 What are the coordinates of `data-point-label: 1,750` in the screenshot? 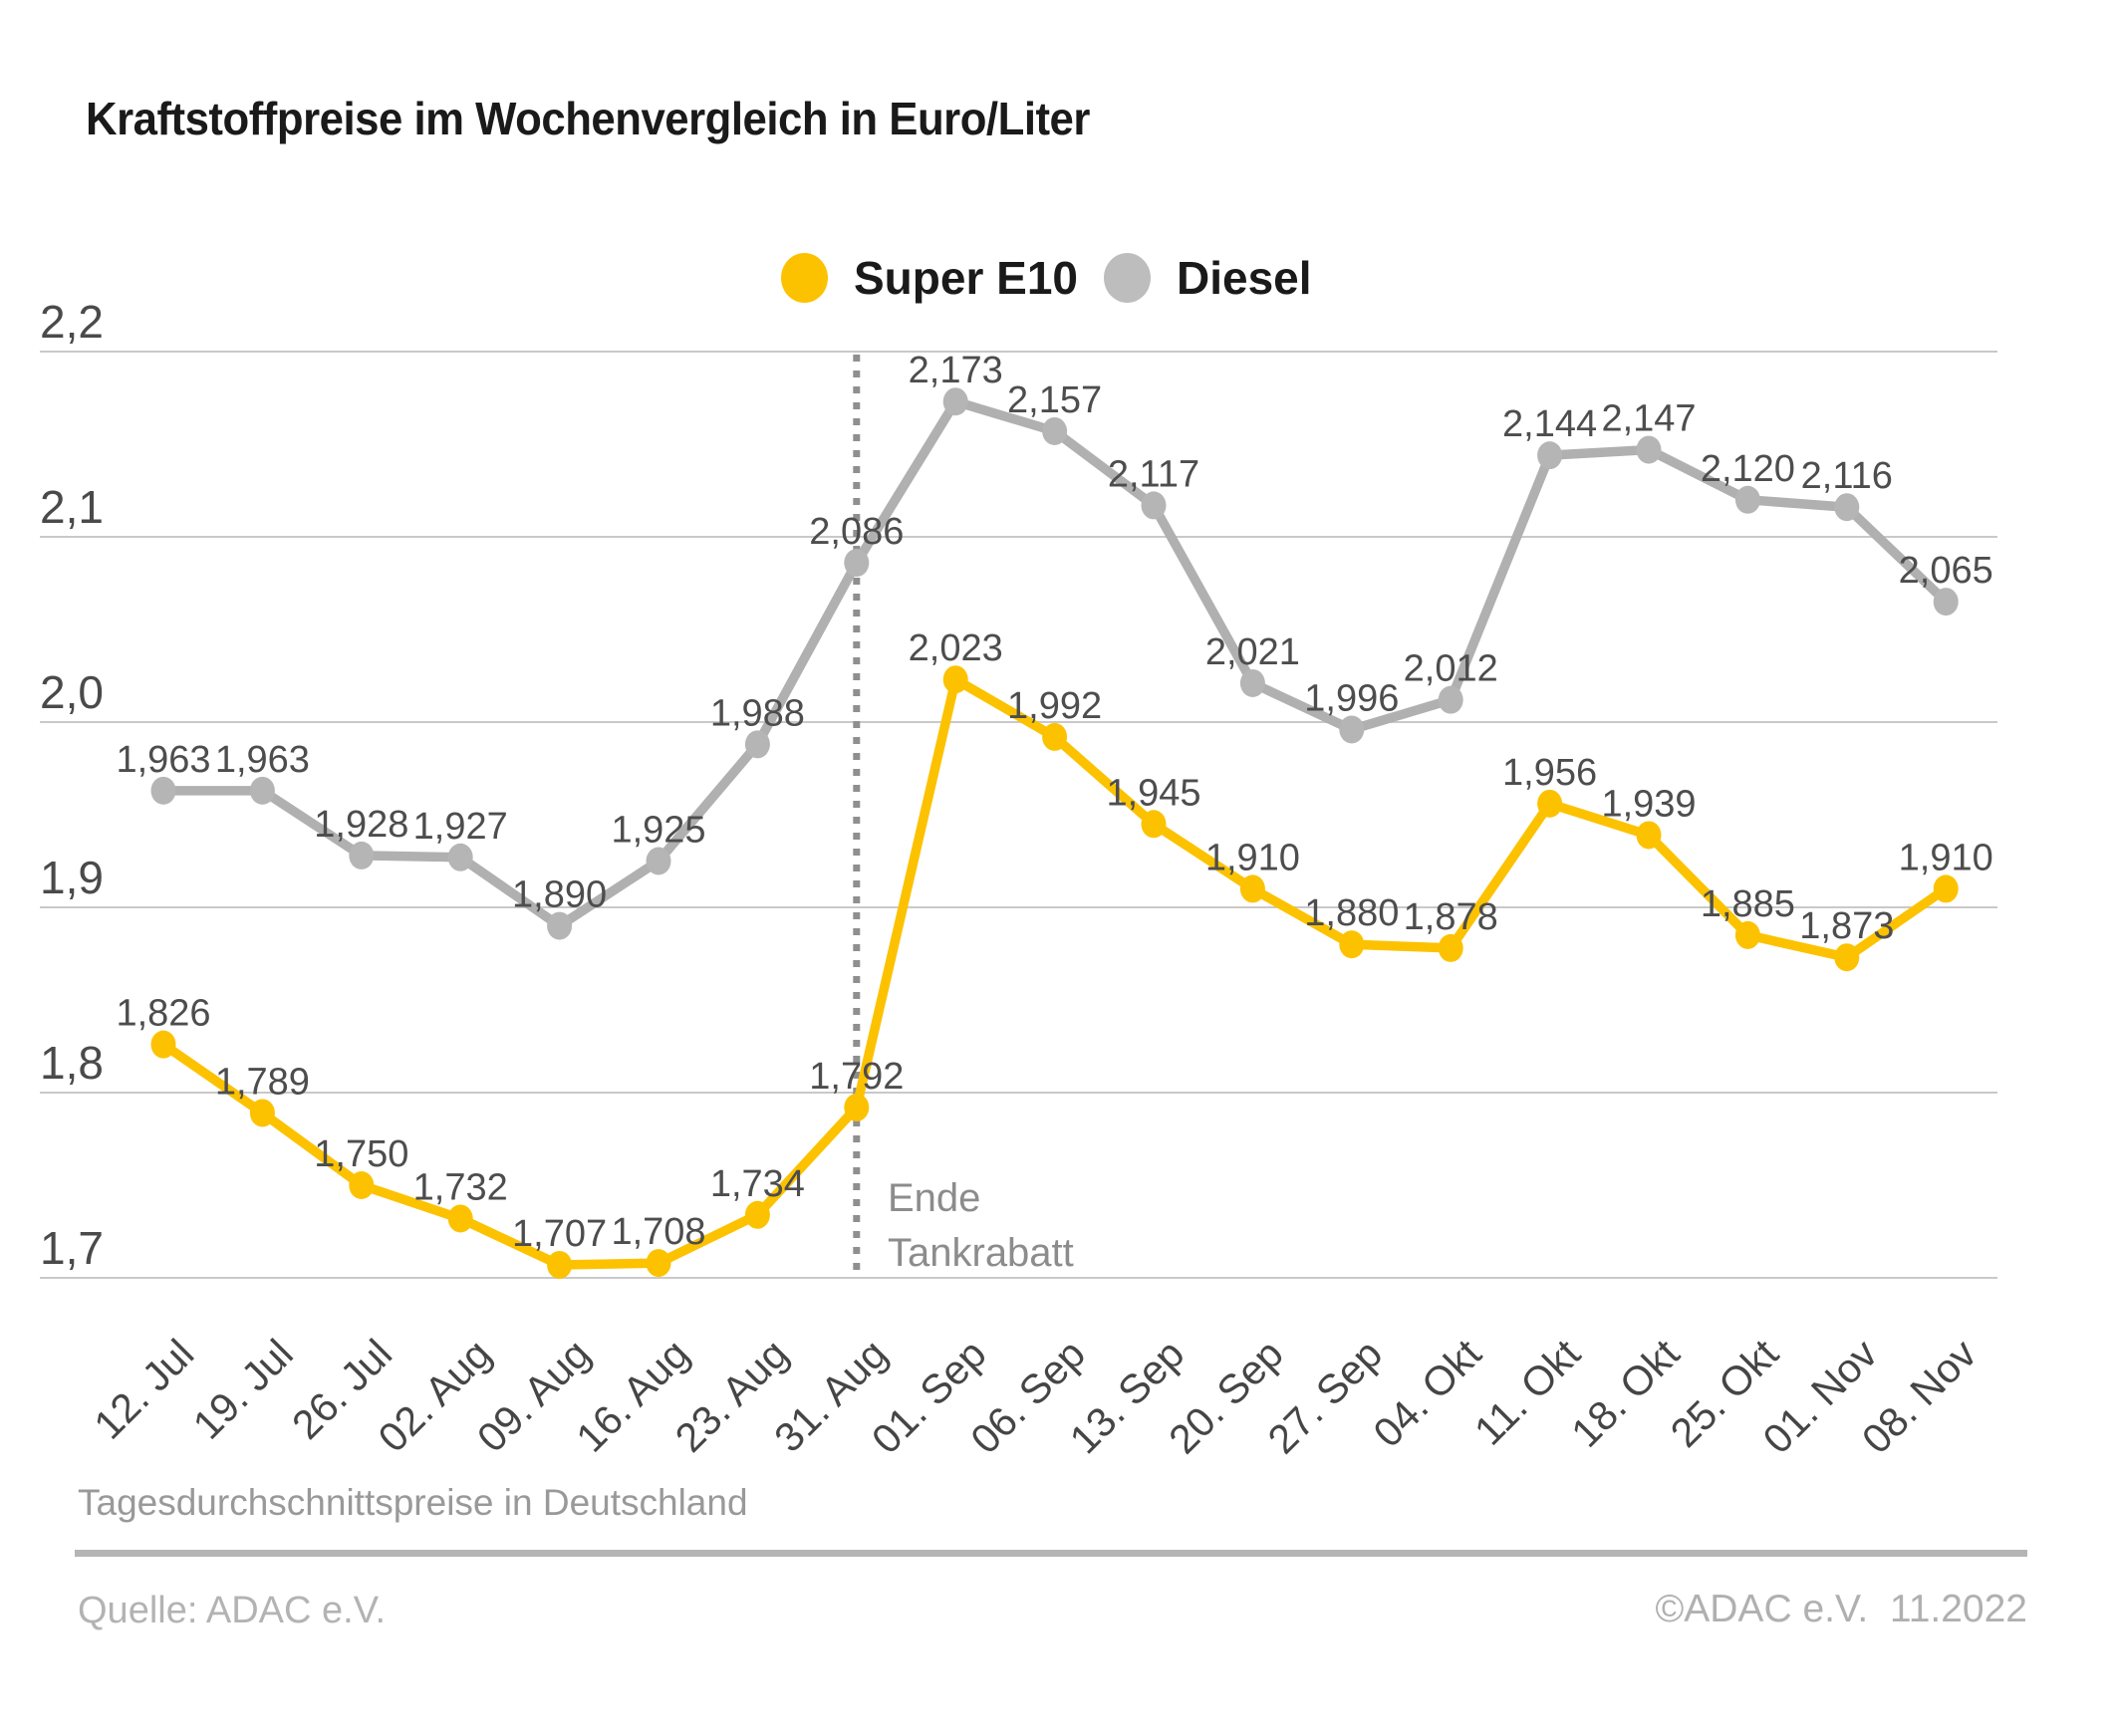 It's located at (361, 1154).